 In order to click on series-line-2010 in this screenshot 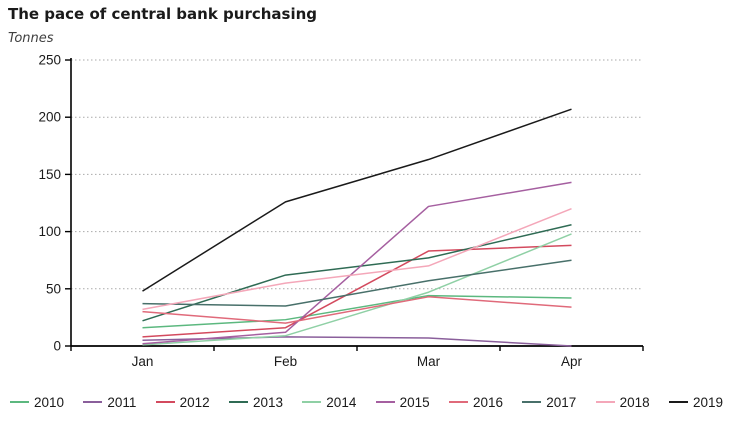, I will do `click(357, 311)`.